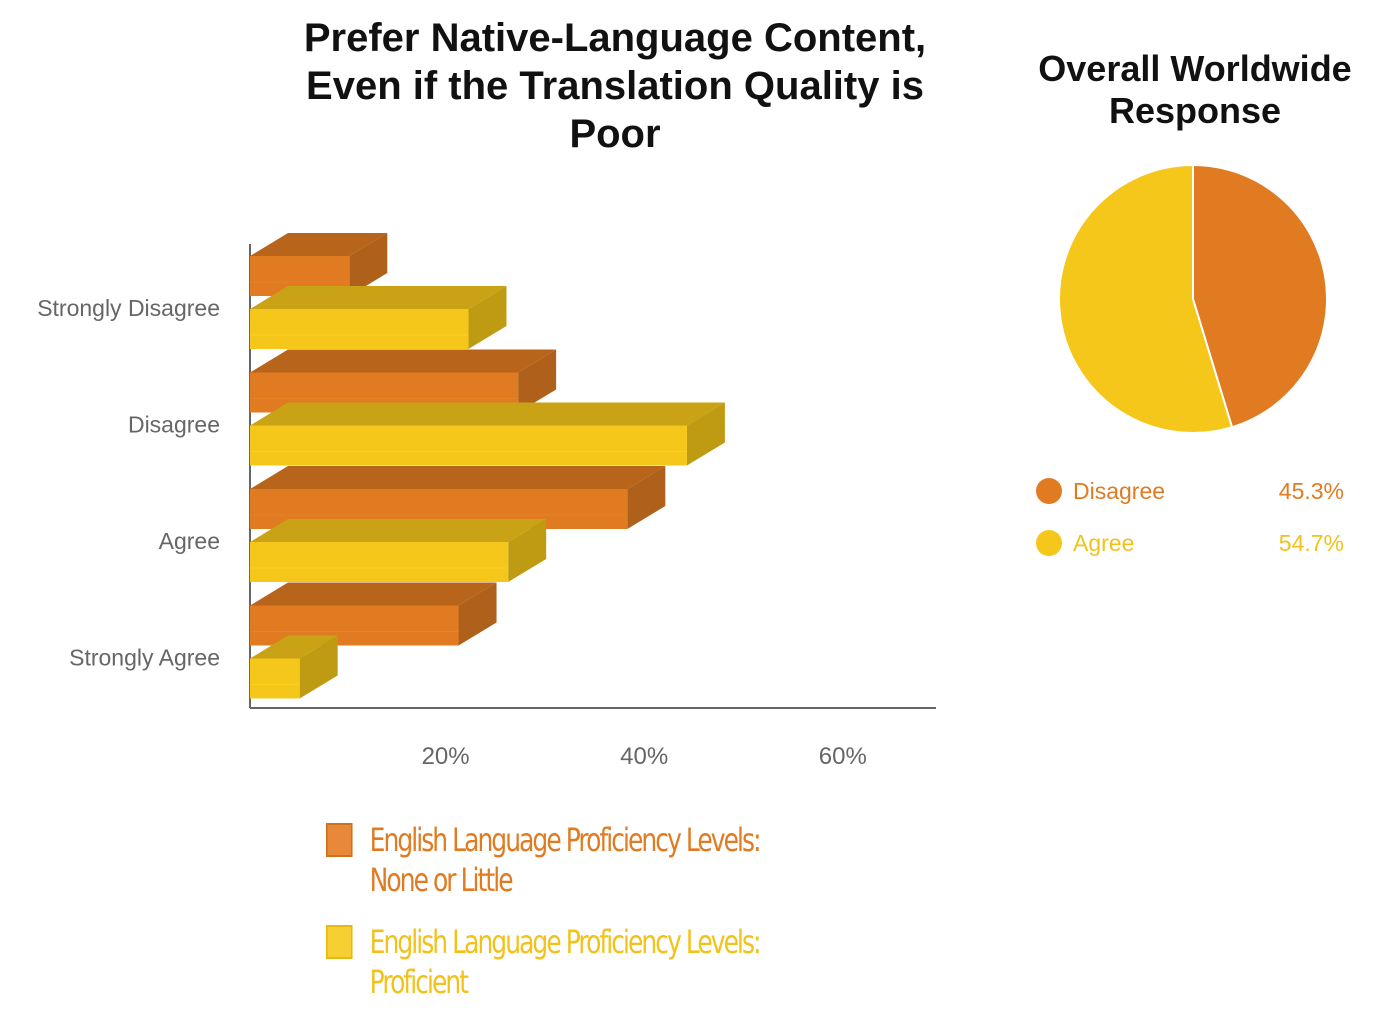  What do you see at coordinates (1311, 543) in the screenshot?
I see `pie-legend-value: 54.7%` at bounding box center [1311, 543].